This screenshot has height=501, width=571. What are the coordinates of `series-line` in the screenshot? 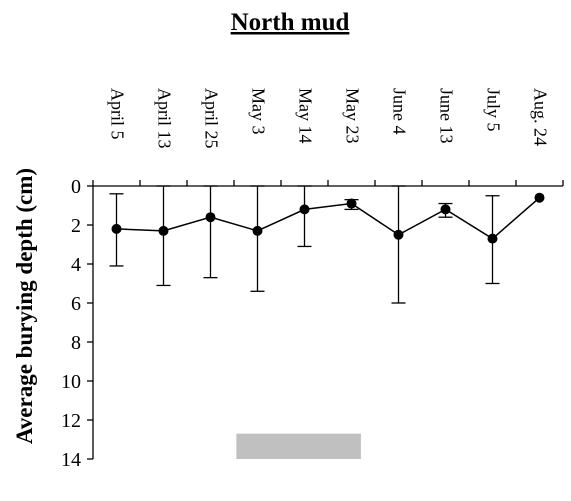 It's located at (328, 218).